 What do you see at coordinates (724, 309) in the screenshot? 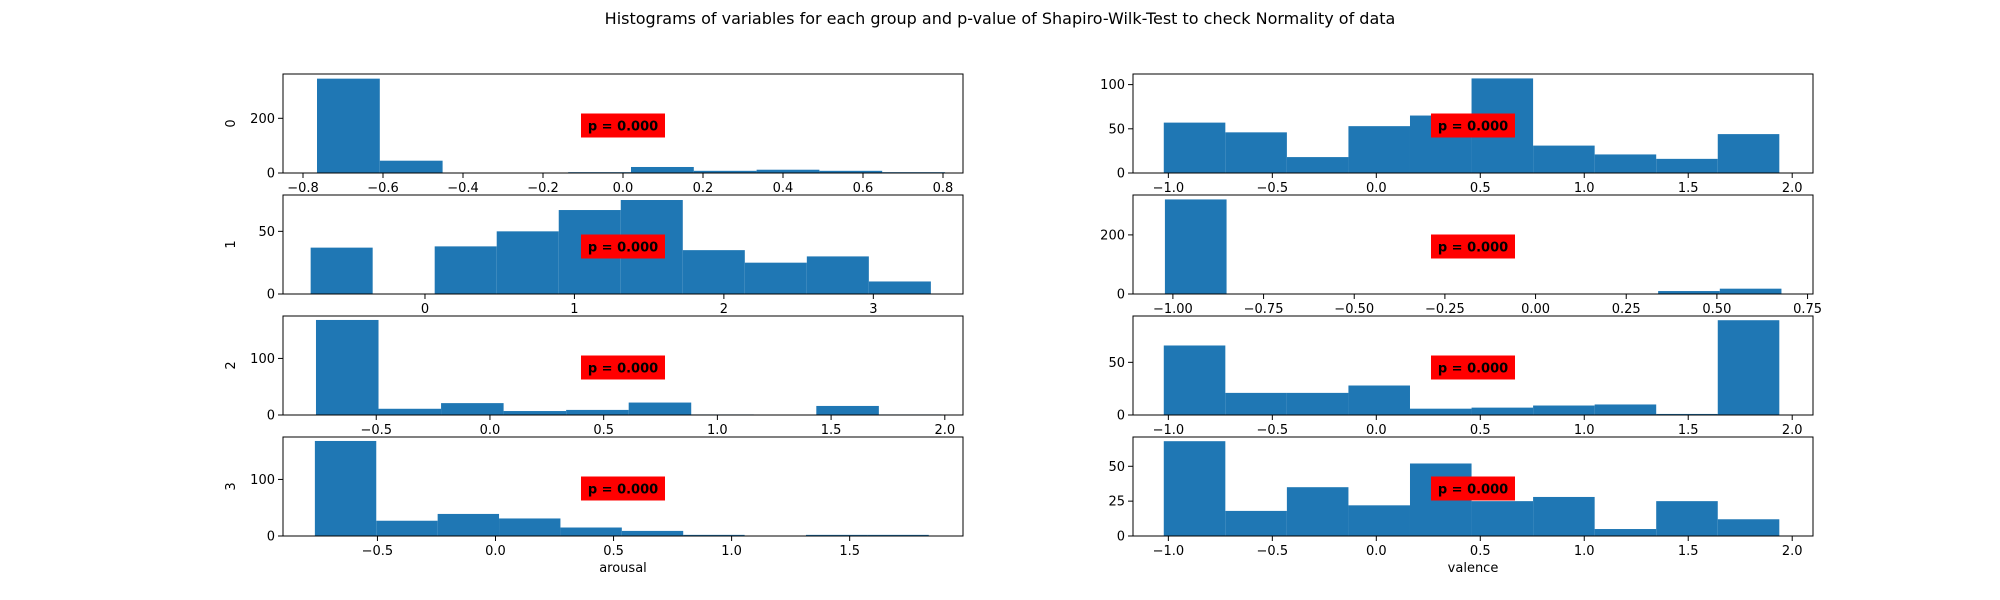
I see `x-tick-label: 2` at bounding box center [724, 309].